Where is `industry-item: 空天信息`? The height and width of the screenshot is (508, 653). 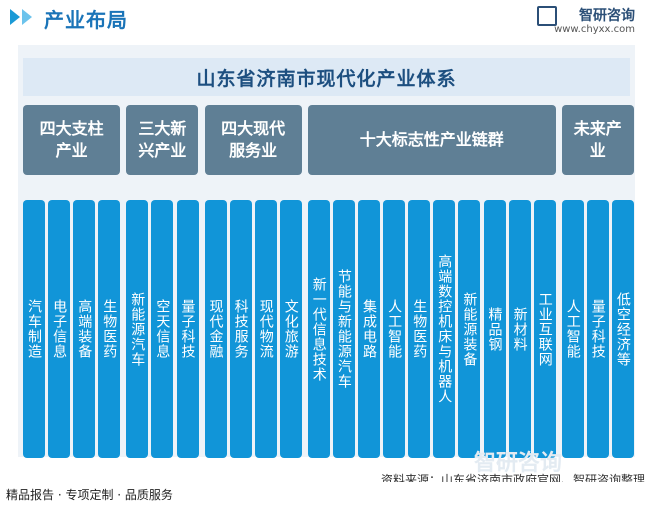
industry-item: 空天信息 is located at coordinates (162, 329).